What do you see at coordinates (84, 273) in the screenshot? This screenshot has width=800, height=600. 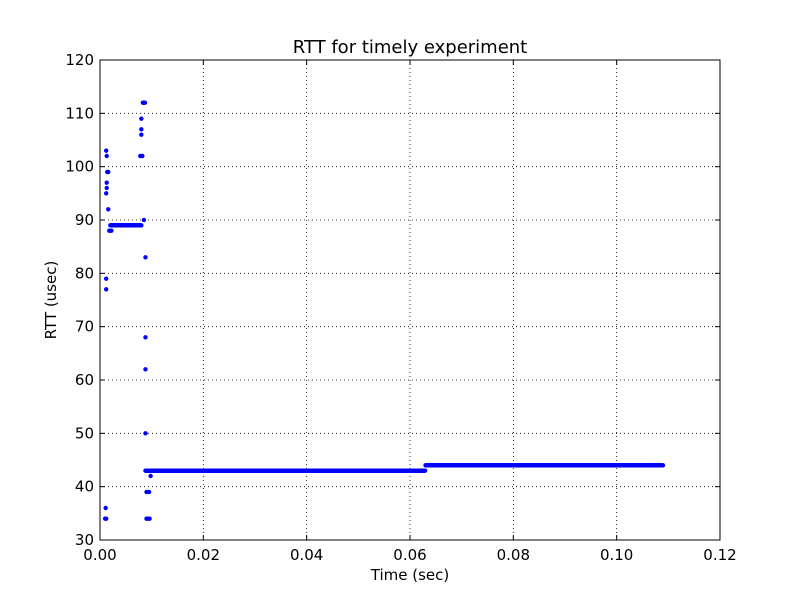 I see `y-tick-label: 80` at bounding box center [84, 273].